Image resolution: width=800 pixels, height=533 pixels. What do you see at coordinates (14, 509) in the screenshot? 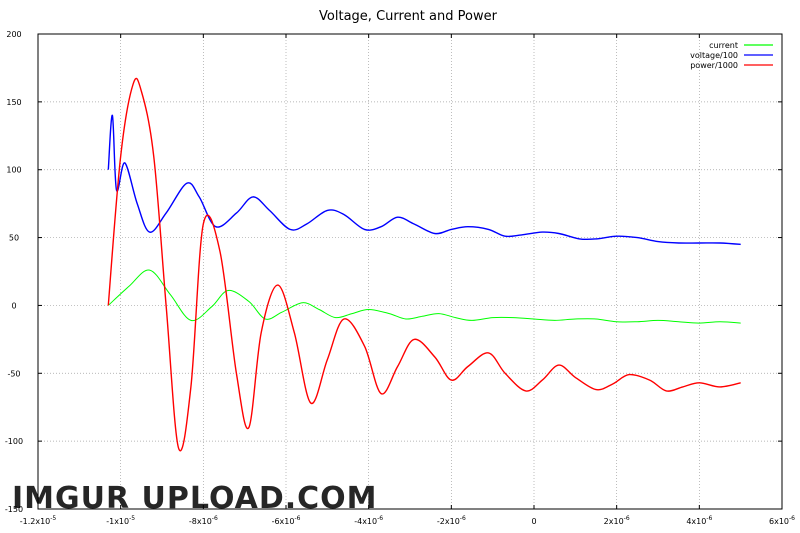
I see `y-tick-label: -150` at bounding box center [14, 509].